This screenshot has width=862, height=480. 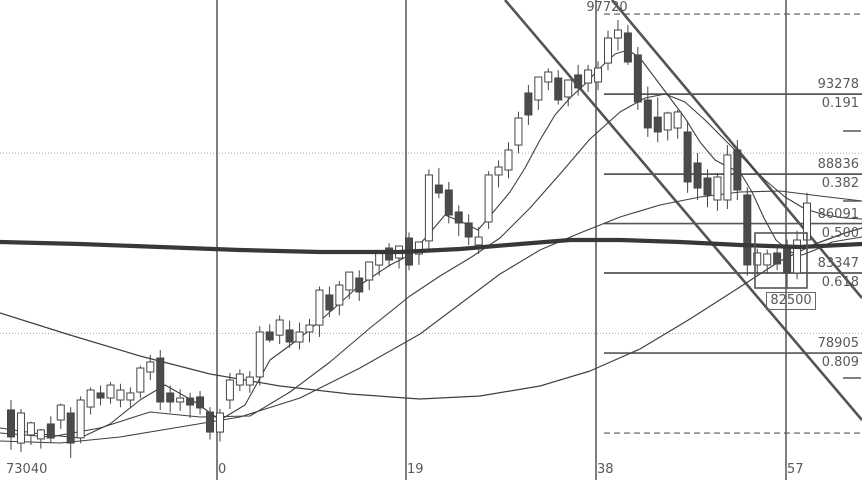 I want to click on fib-ratio-label-0618: 0.618, so click(x=840, y=283).